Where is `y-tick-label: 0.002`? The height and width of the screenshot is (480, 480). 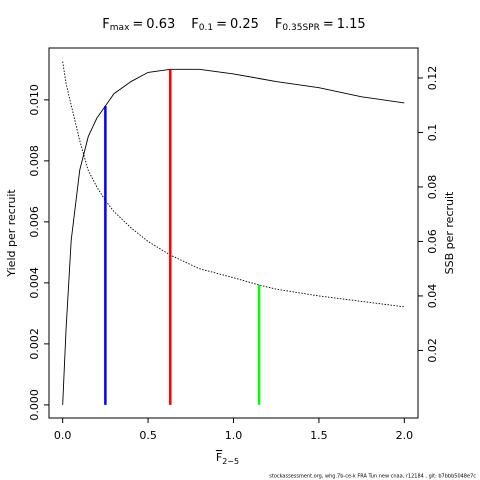
y-tick-label: 0.002 is located at coordinates (34, 344).